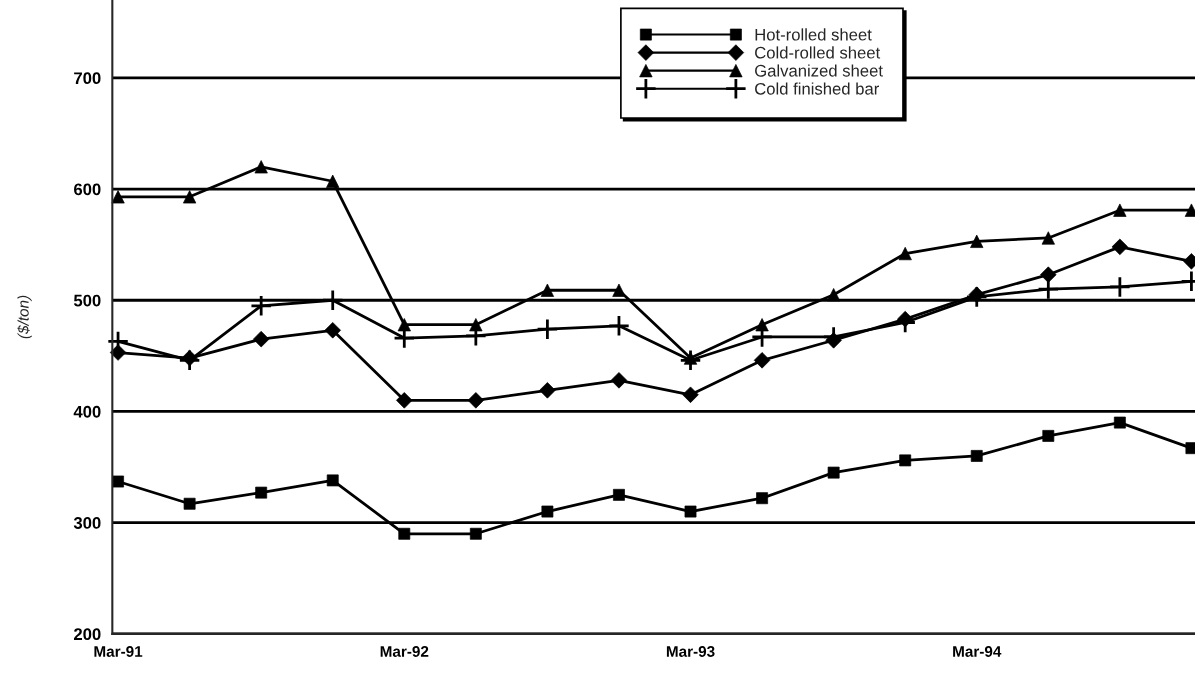  I want to click on x-tick-label: Mar-93, so click(690, 651).